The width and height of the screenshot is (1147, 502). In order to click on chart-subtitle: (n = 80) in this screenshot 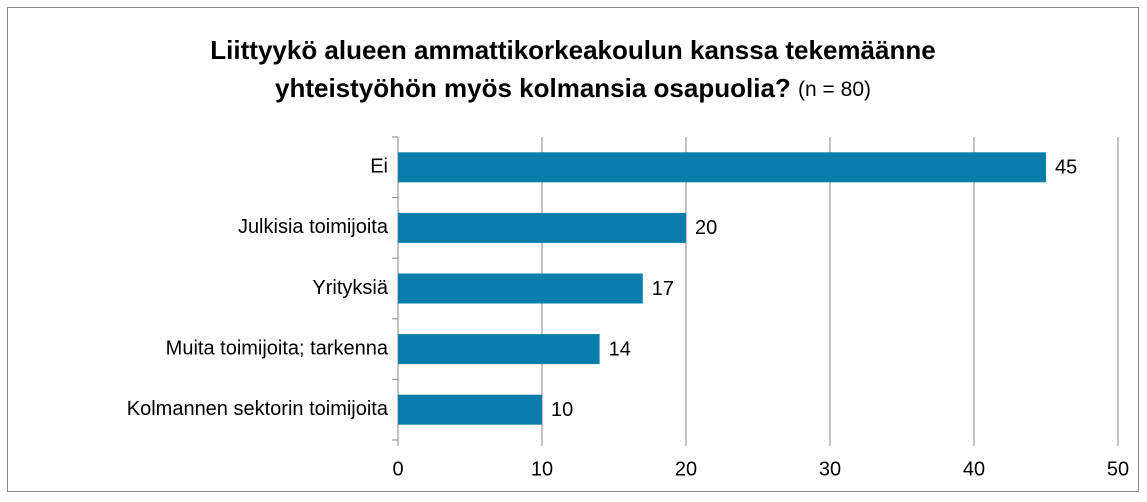, I will do `click(834, 89)`.